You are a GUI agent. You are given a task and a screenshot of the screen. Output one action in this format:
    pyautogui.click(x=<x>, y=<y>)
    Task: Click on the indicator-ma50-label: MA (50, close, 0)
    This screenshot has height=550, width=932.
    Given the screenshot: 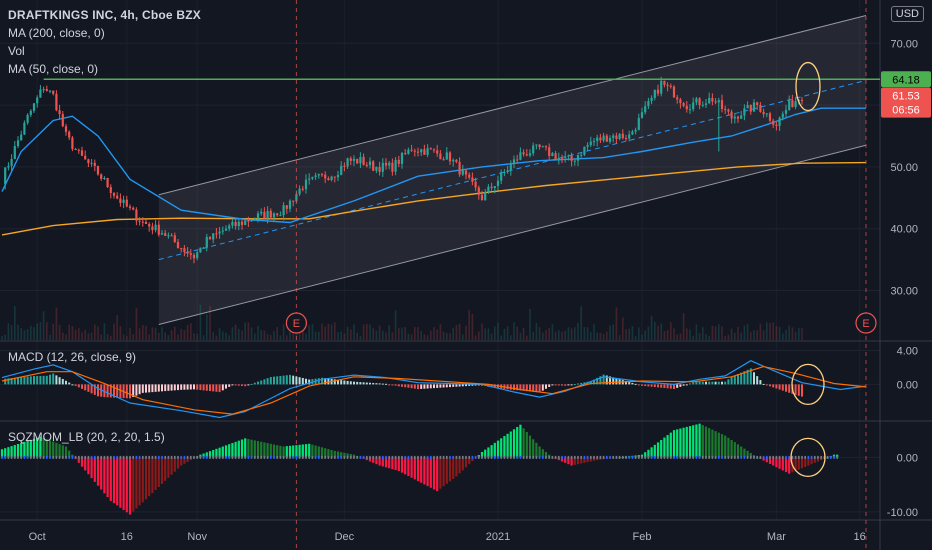 What is the action you would take?
    pyautogui.click(x=53, y=69)
    